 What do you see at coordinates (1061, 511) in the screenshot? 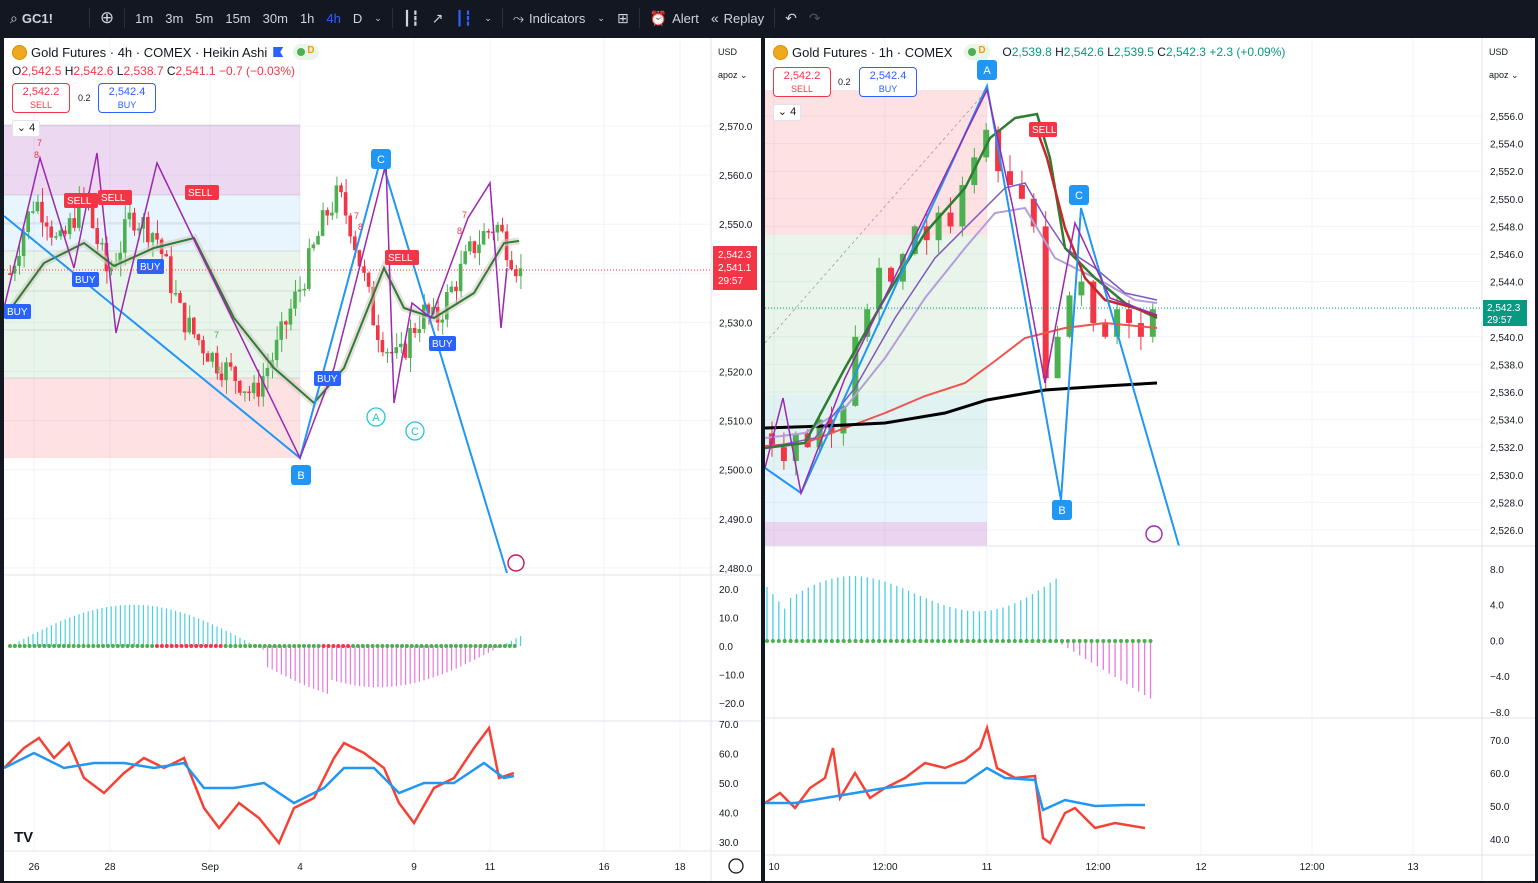
I see `wave-label-text: B` at bounding box center [1061, 511].